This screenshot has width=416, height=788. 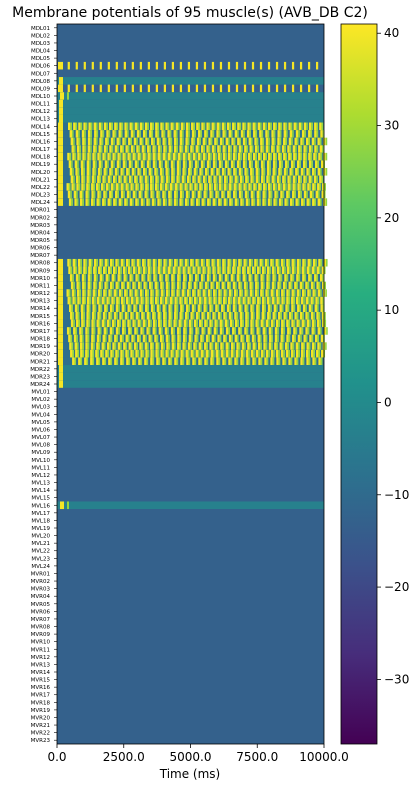 What do you see at coordinates (41, 673) in the screenshot?
I see `y-tick-label: MVR14` at bounding box center [41, 673].